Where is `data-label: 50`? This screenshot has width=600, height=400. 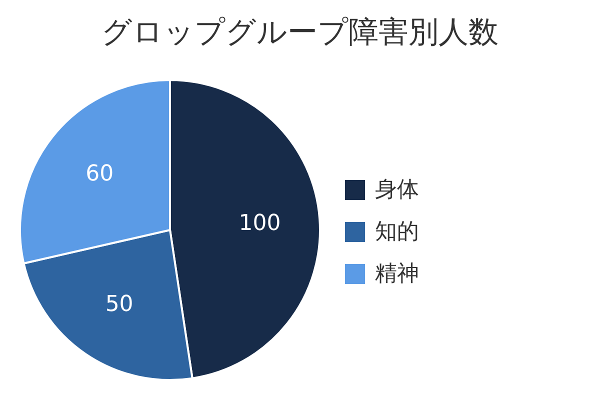 data-label: 50 is located at coordinates (119, 304).